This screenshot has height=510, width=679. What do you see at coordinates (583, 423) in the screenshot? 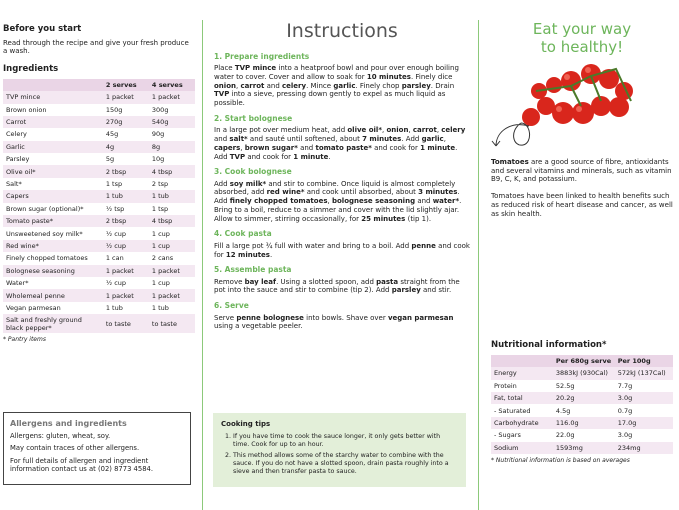
I see `table-cell: 116.0g` at bounding box center [583, 423].